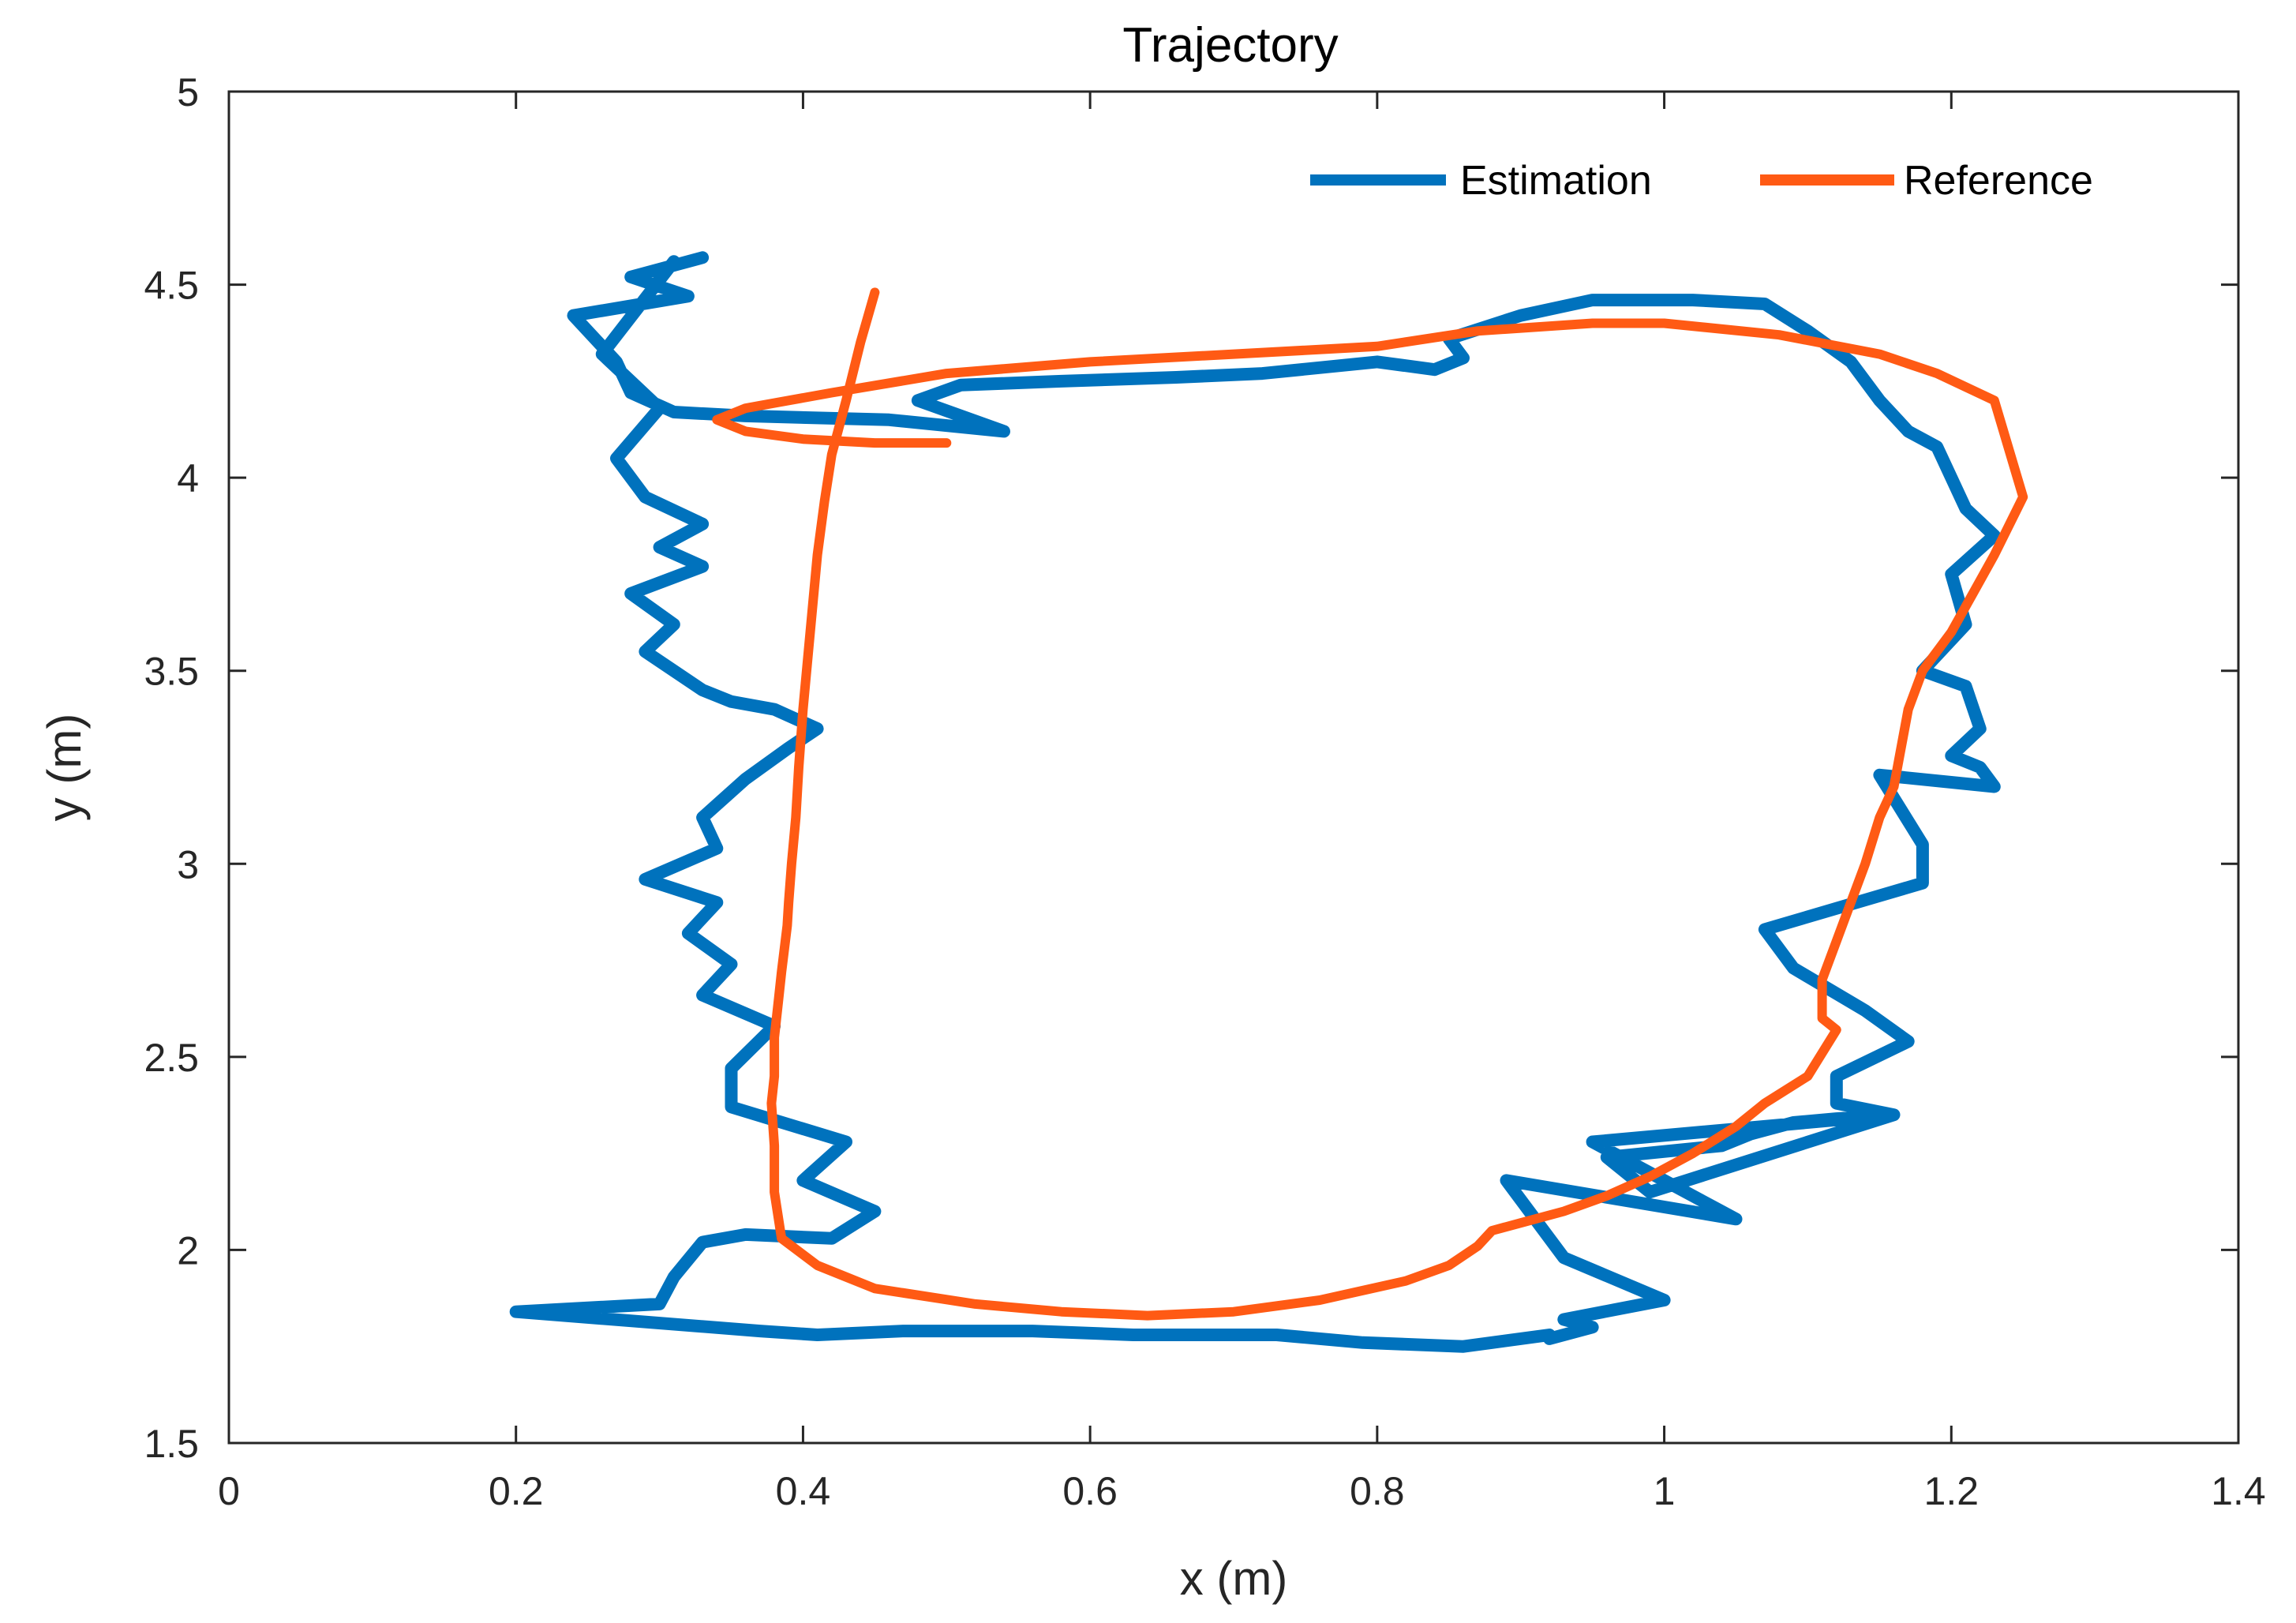  What do you see at coordinates (516, 1491) in the screenshot?
I see `x-tick-label: 0.2` at bounding box center [516, 1491].